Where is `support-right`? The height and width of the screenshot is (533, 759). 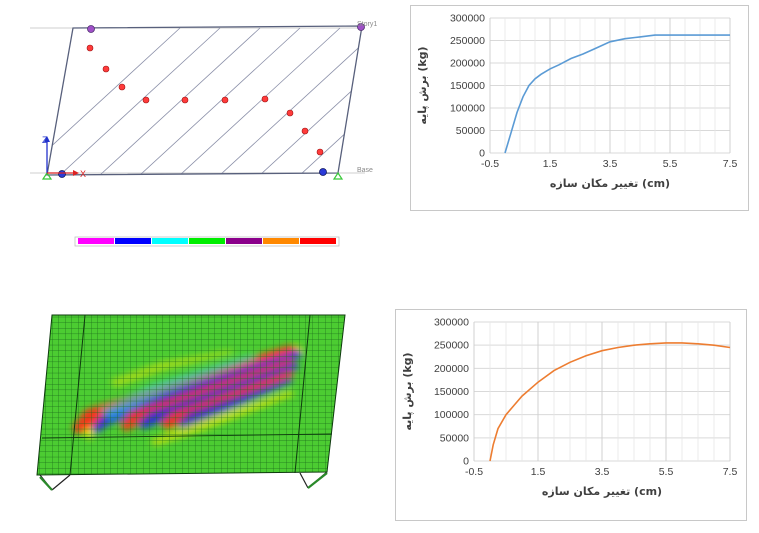 support-right is located at coordinates (338, 176).